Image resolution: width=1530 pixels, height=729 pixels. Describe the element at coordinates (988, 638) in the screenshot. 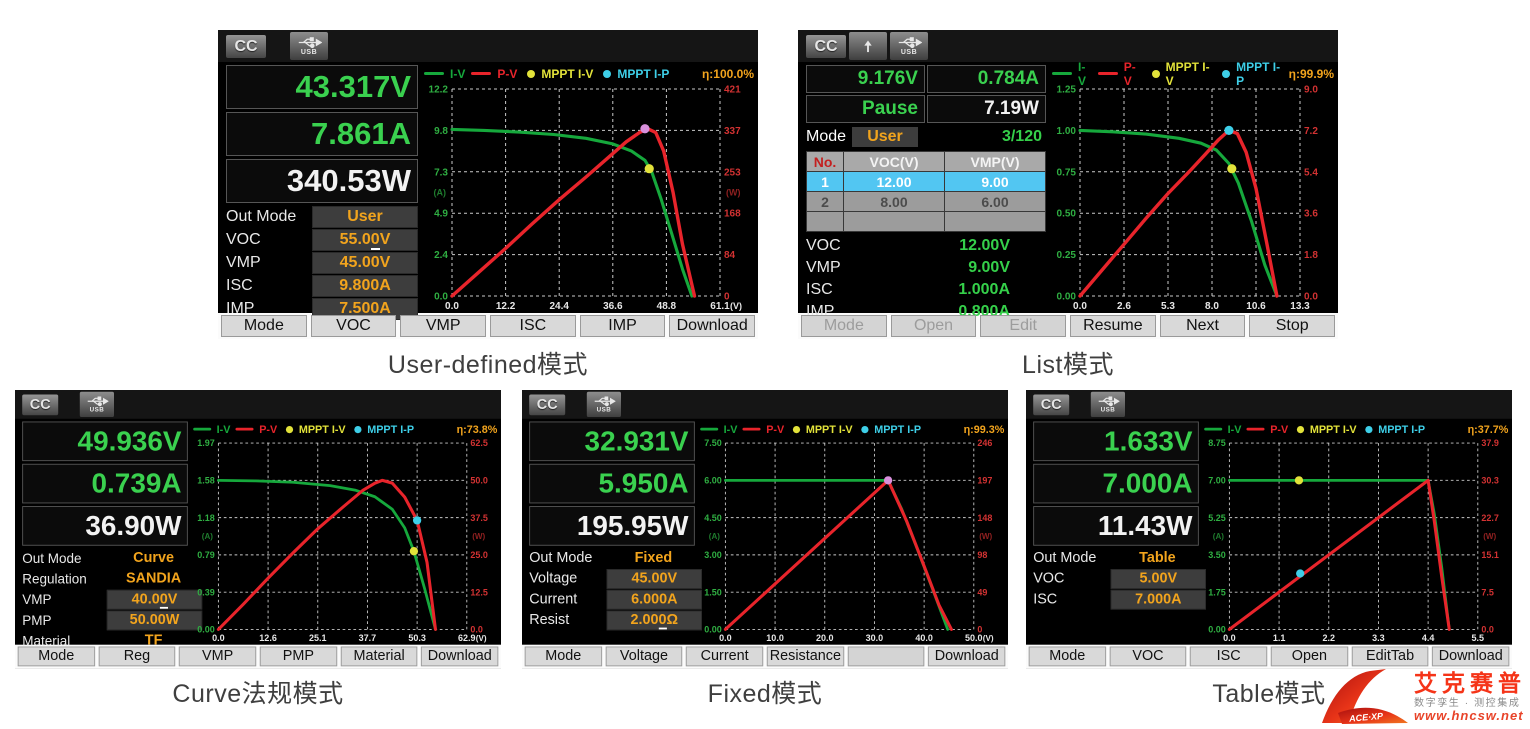

I see `svg-text: (V)` at that location.